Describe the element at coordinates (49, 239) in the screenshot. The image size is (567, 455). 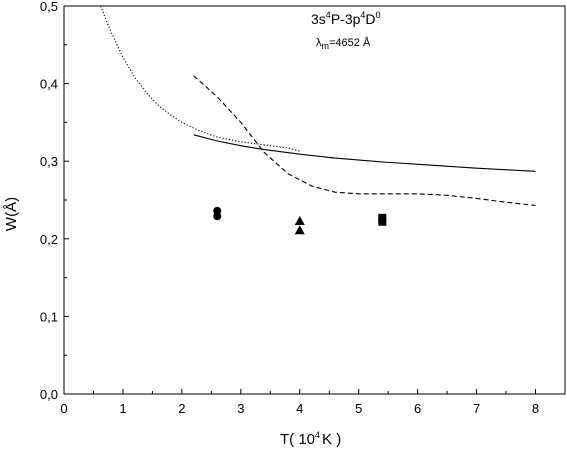
I see `y-tick-label: 0,2` at that location.